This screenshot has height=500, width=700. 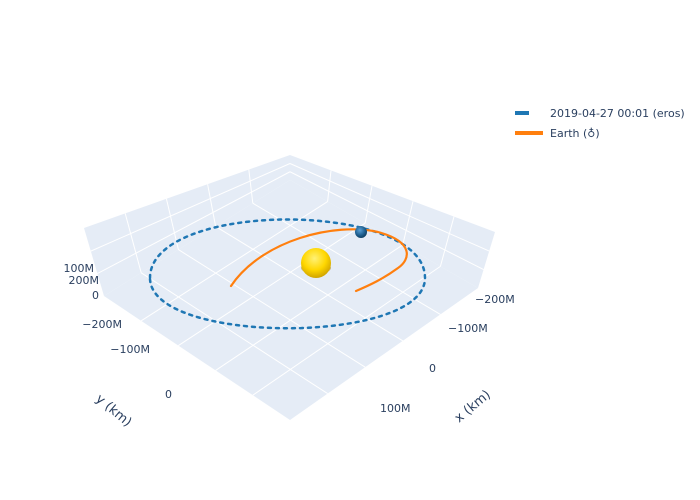 I want to click on legend: 2019-04-27 00:01 (eros) Earth (♁), so click(x=598, y=123).